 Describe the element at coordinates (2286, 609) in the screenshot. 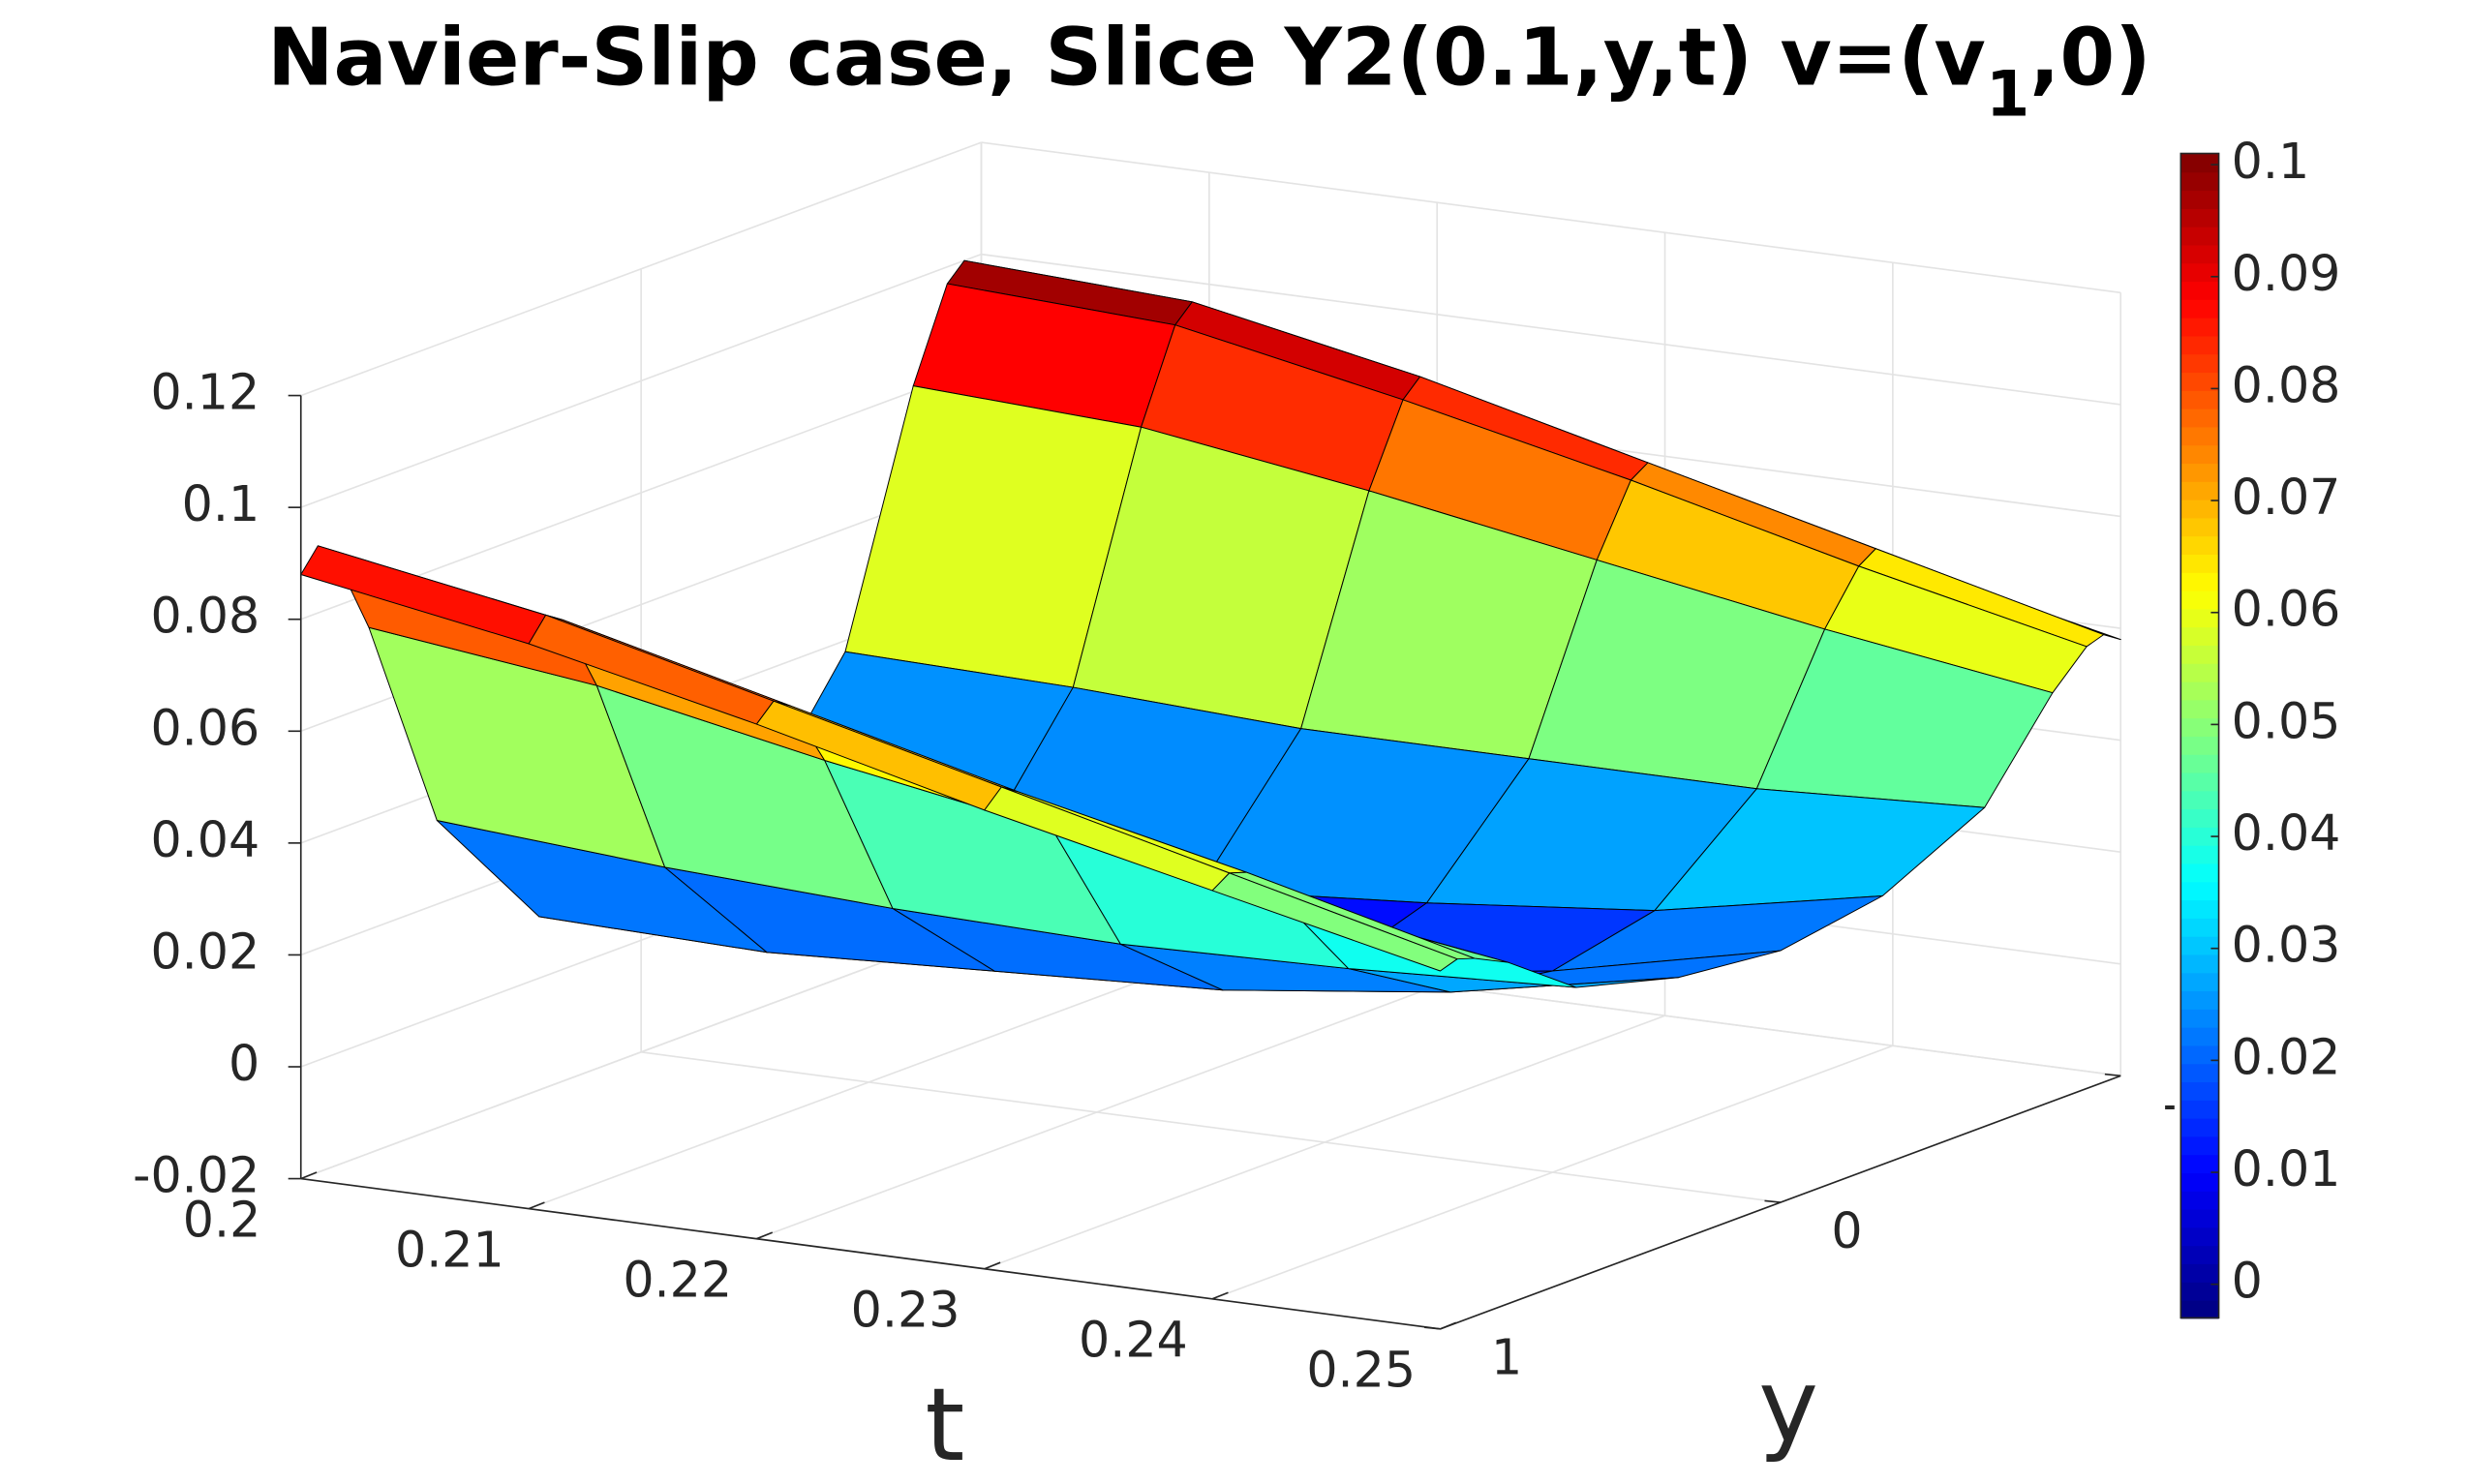

I see `colorbar-tick-label: 0.06` at that location.